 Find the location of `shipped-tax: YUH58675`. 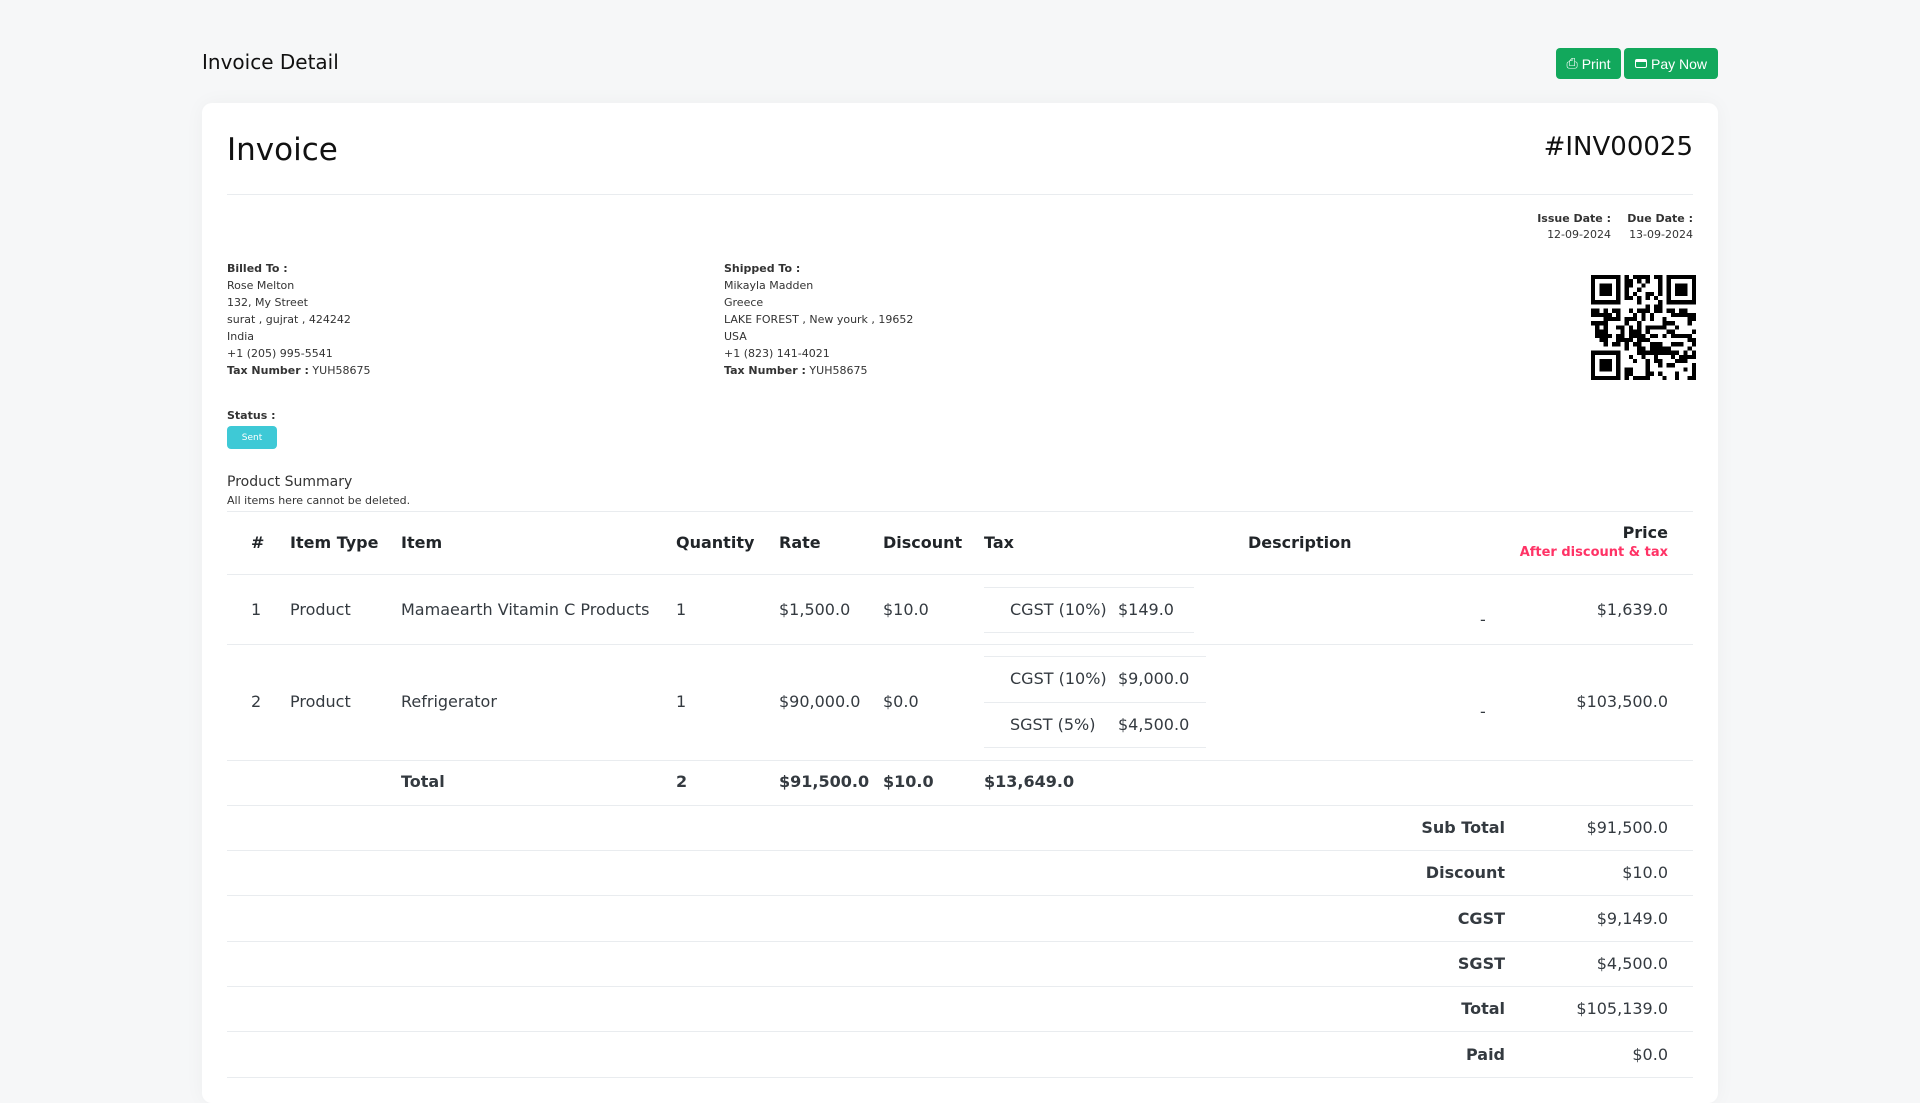

shipped-tax: YUH58675 is located at coordinates (838, 370).